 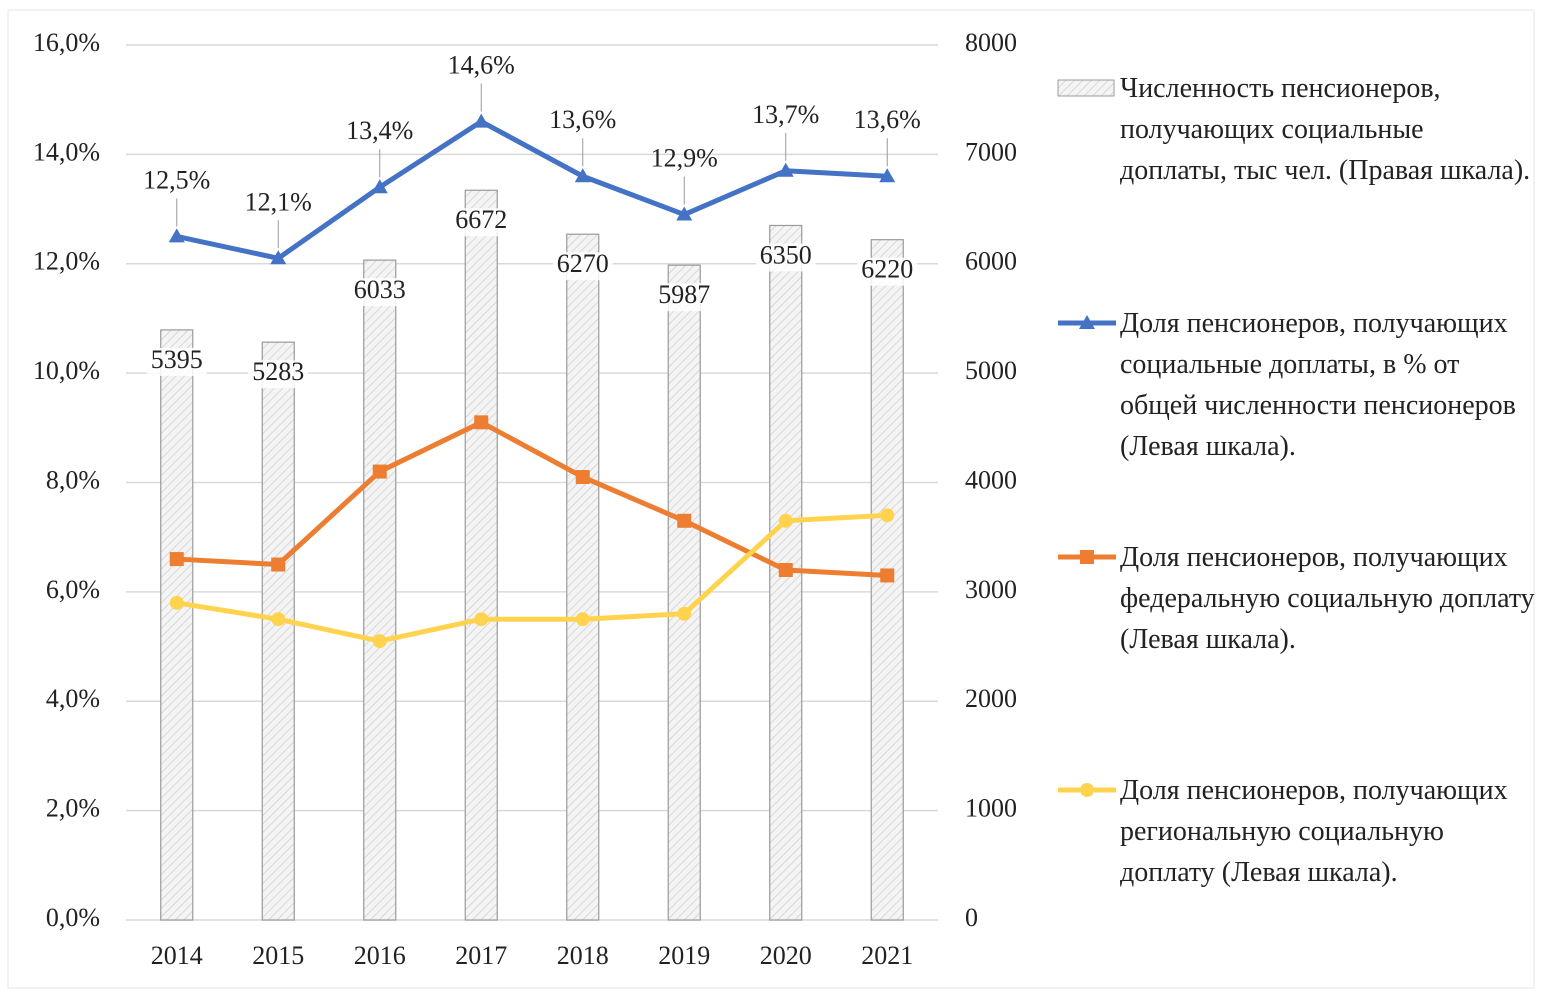 What do you see at coordinates (481, 65) in the screenshot?
I see `data-label: 14,6%` at bounding box center [481, 65].